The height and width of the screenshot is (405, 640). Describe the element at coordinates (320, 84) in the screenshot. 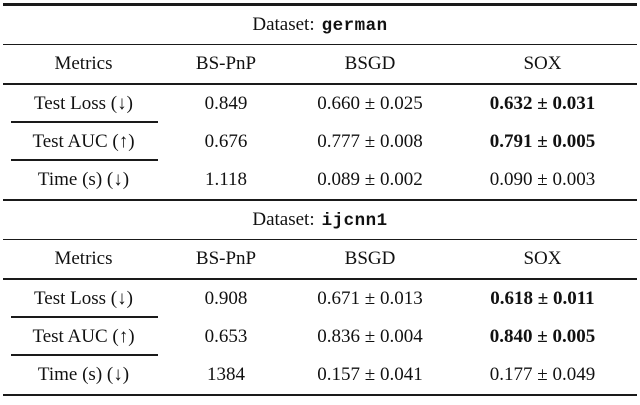

I see `rule-below-header-german` at that location.